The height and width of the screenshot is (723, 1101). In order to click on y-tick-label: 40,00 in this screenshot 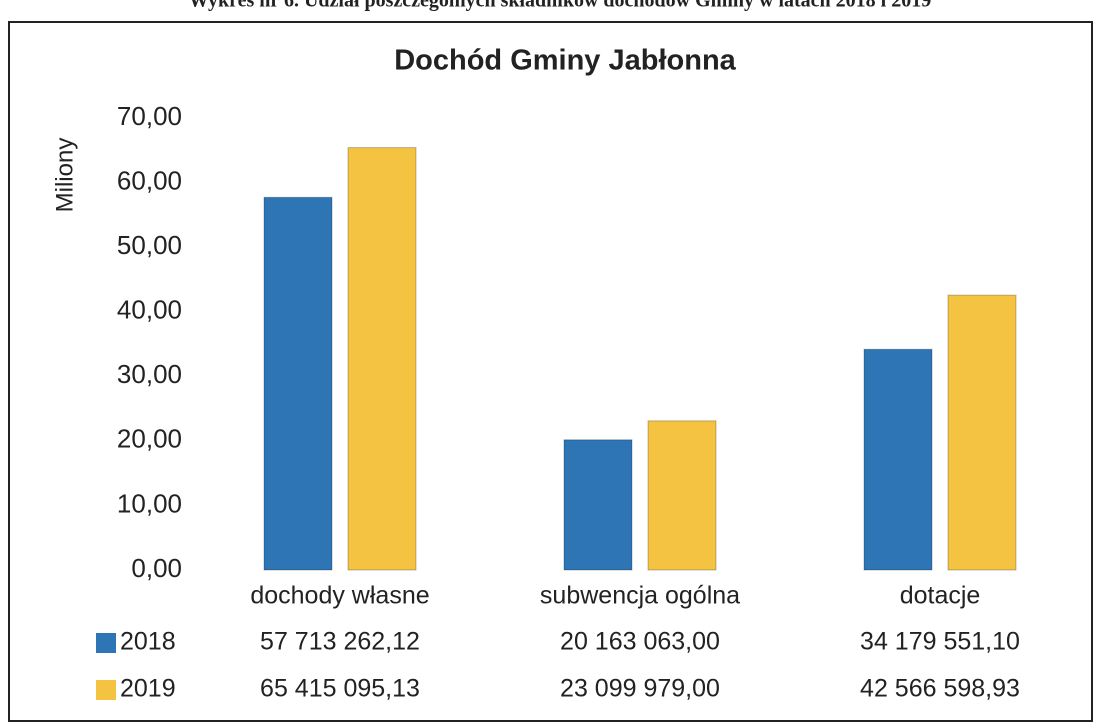, I will do `click(149, 310)`.